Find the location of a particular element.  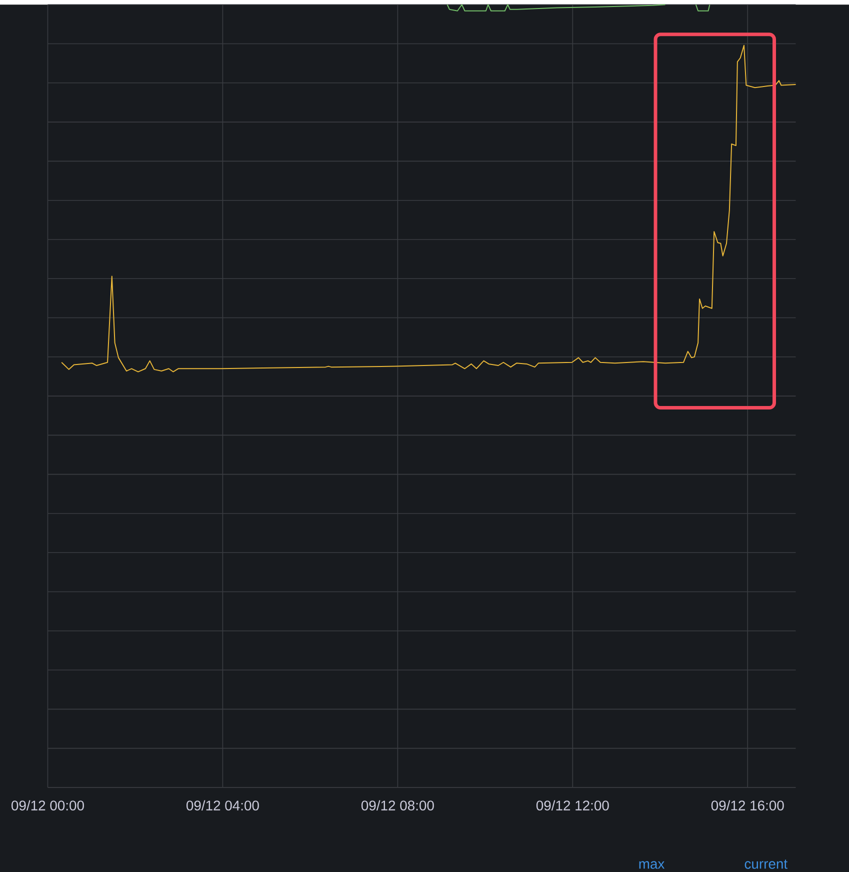

text: current is located at coordinates (766, 864).